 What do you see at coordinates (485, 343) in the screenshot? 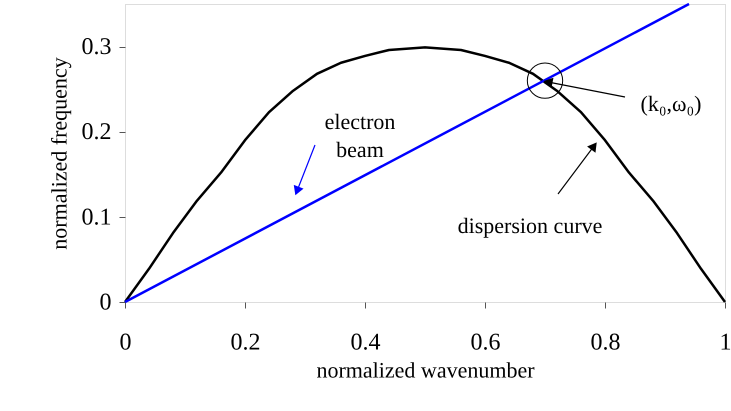
I see `x-tick-label: 0.6` at bounding box center [485, 343].